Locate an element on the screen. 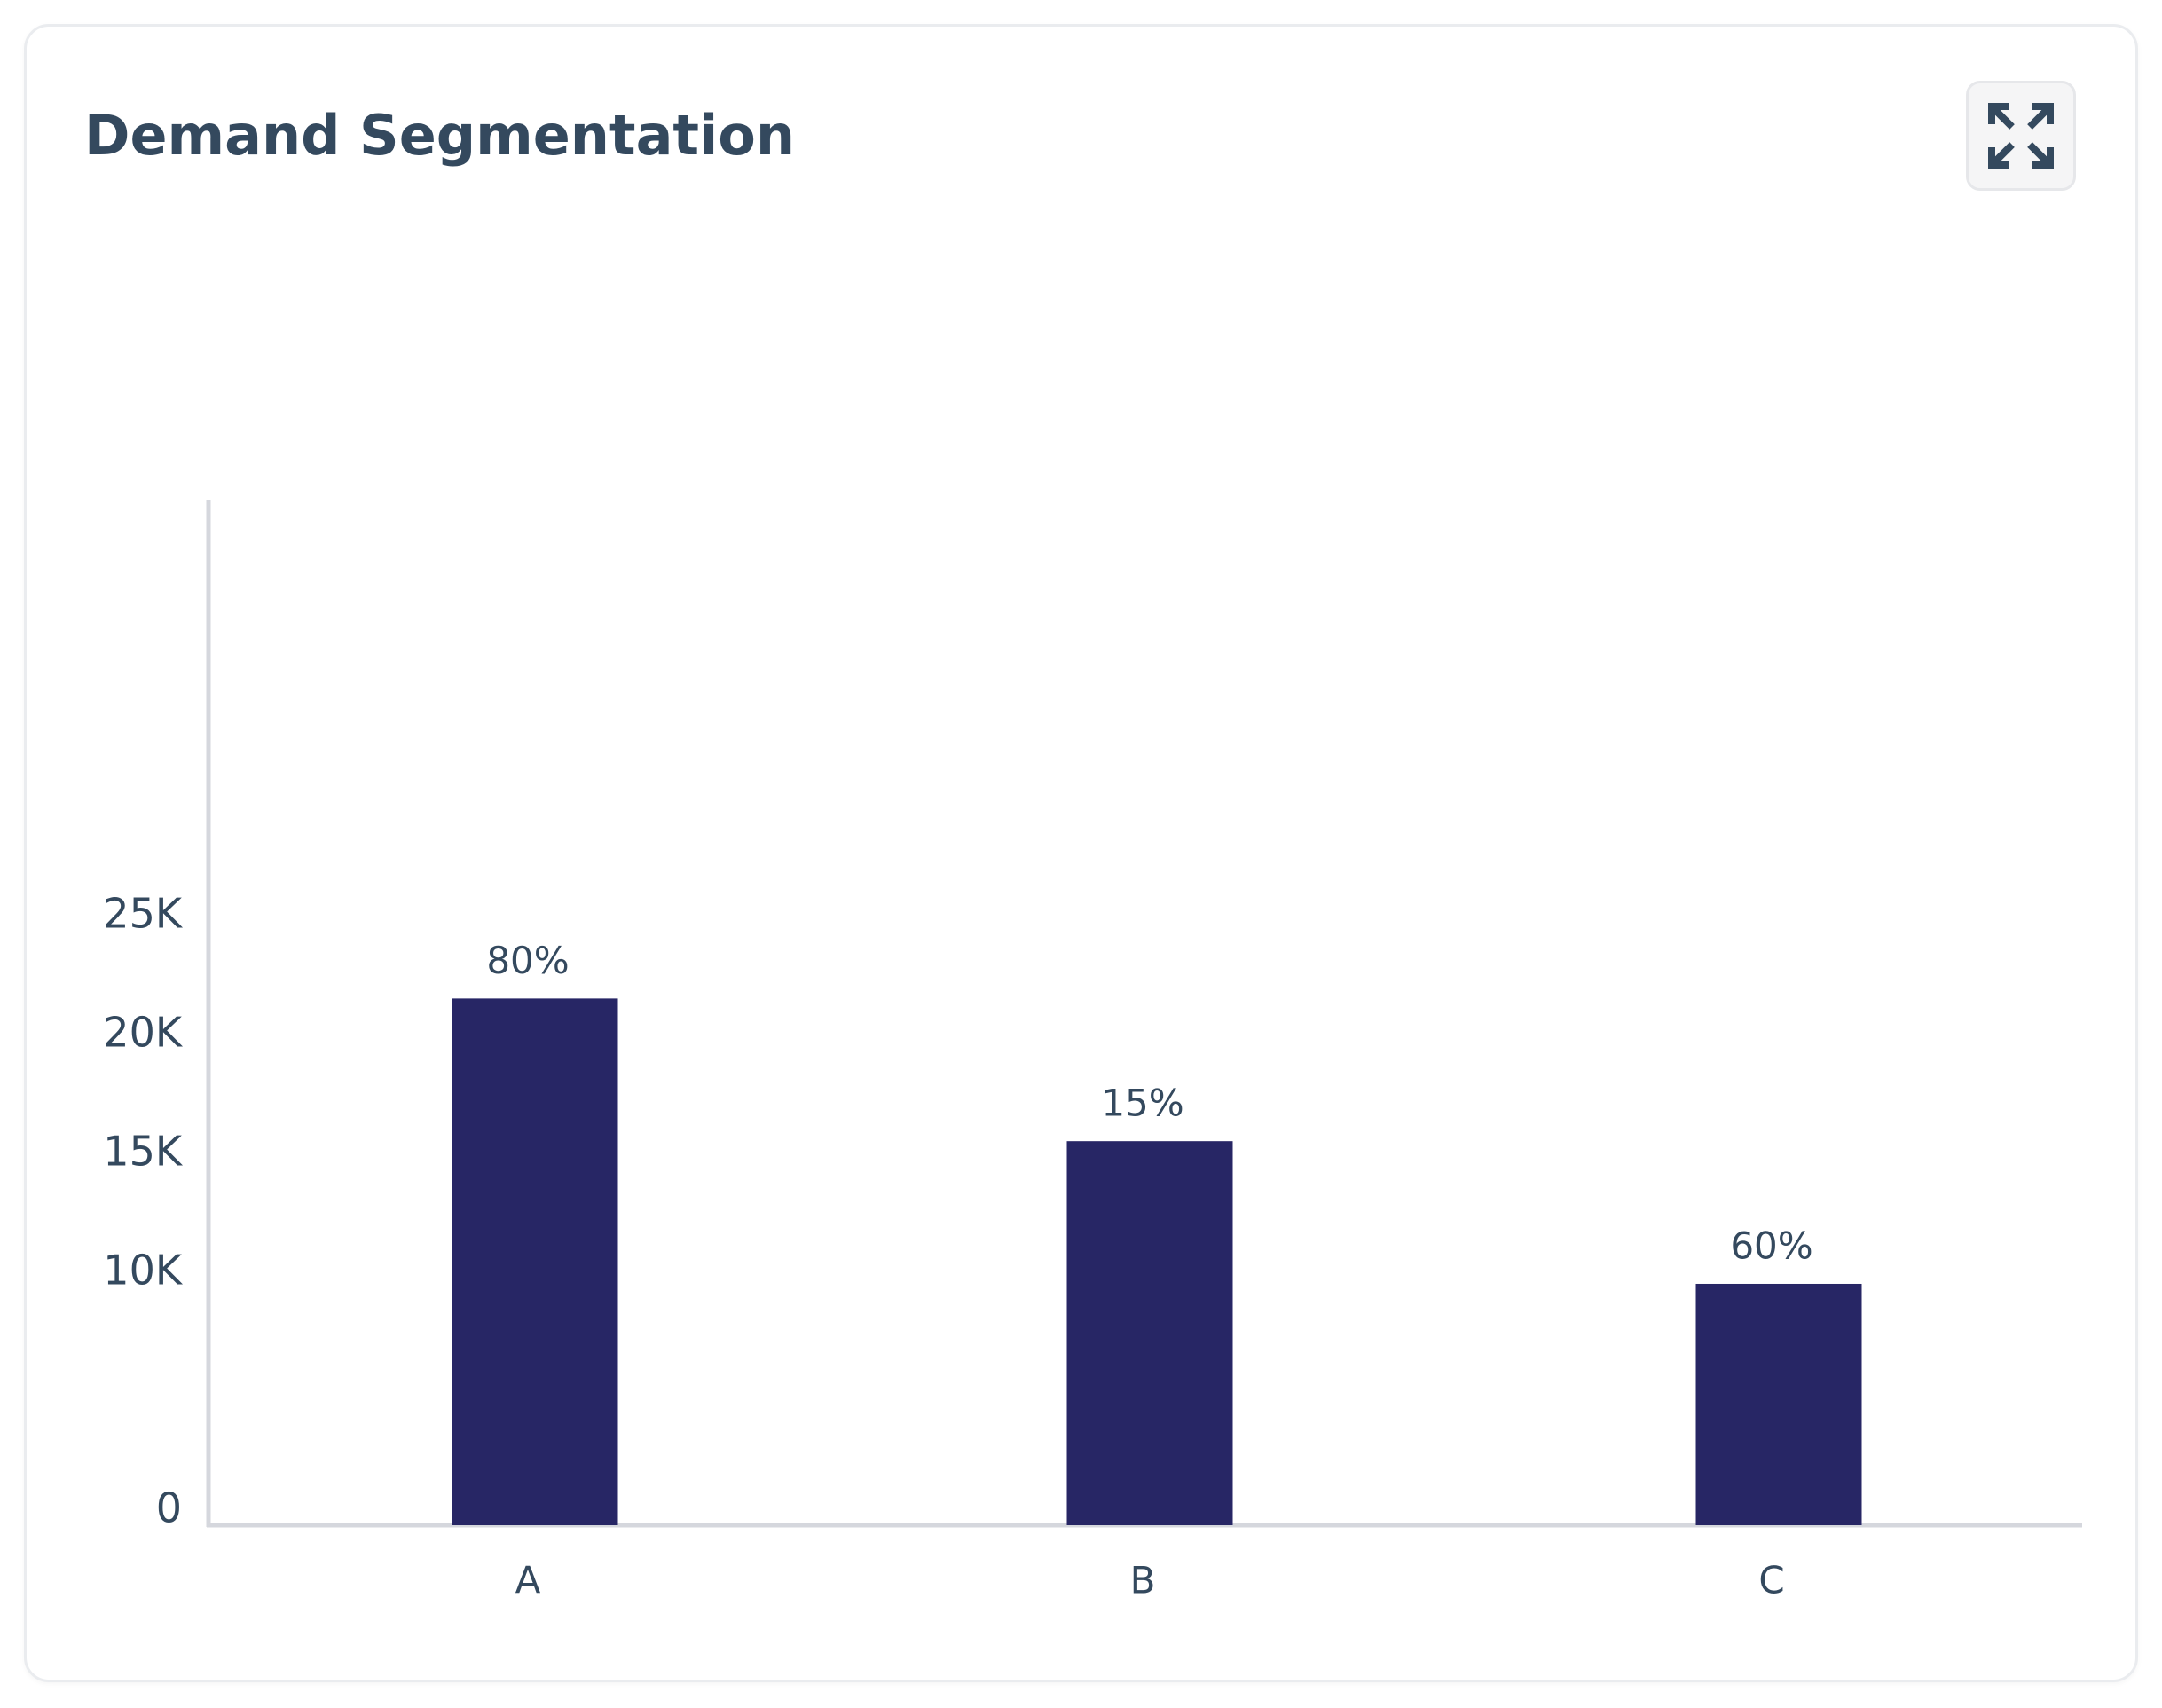 The height and width of the screenshot is (1708, 2162). bar-data-label: 80% is located at coordinates (527, 960).